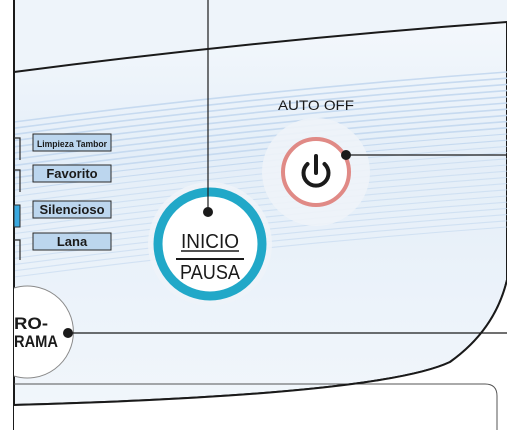 Image resolution: width=507 pixels, height=430 pixels. Describe the element at coordinates (36, 341) in the screenshot. I see `program-dial-label-line2: RAMA` at that location.